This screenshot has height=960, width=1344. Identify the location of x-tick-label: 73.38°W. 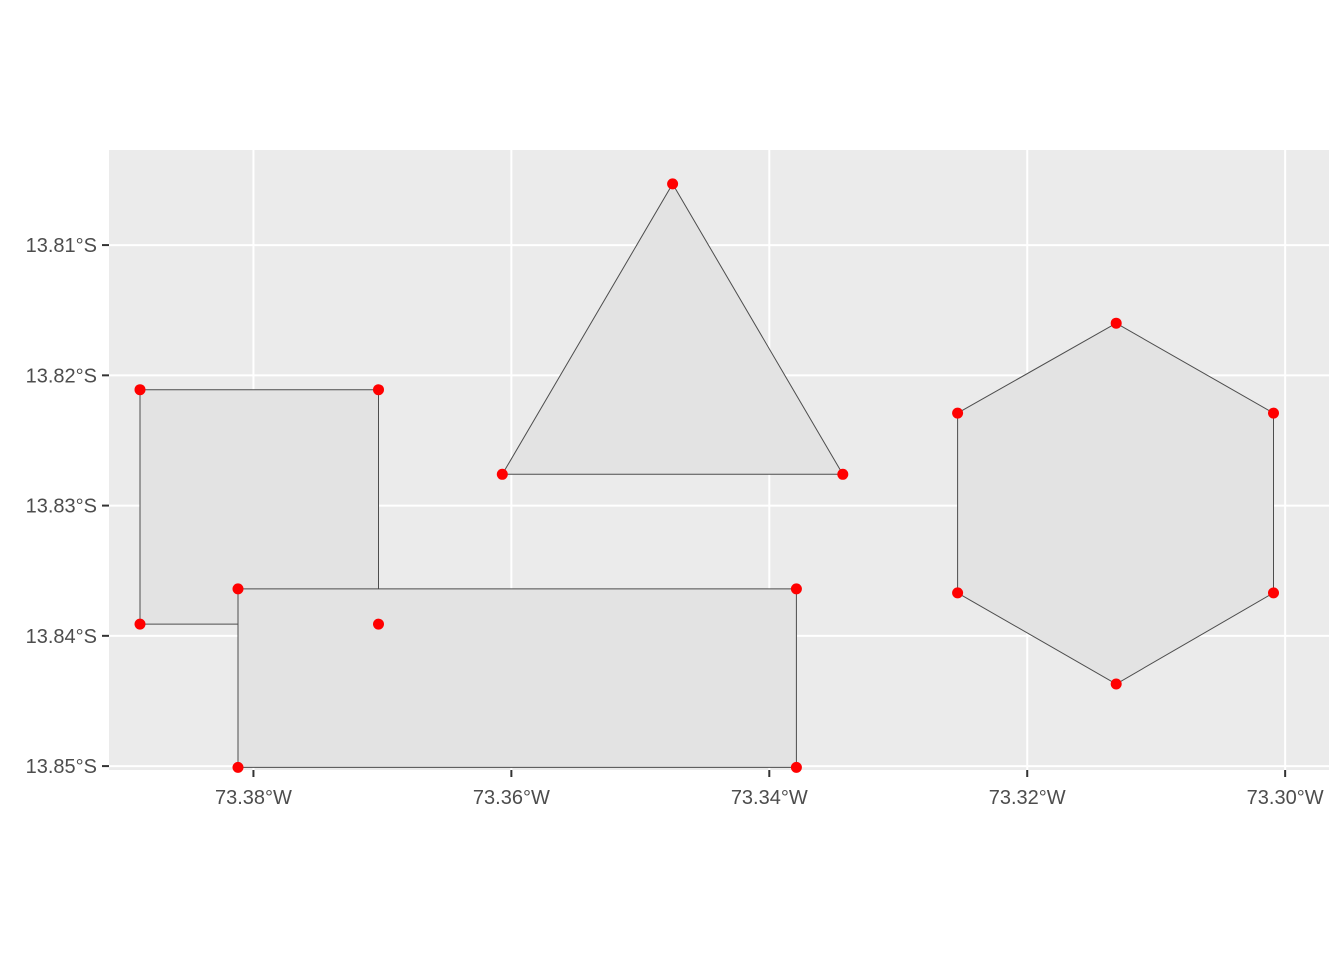
(253, 798).